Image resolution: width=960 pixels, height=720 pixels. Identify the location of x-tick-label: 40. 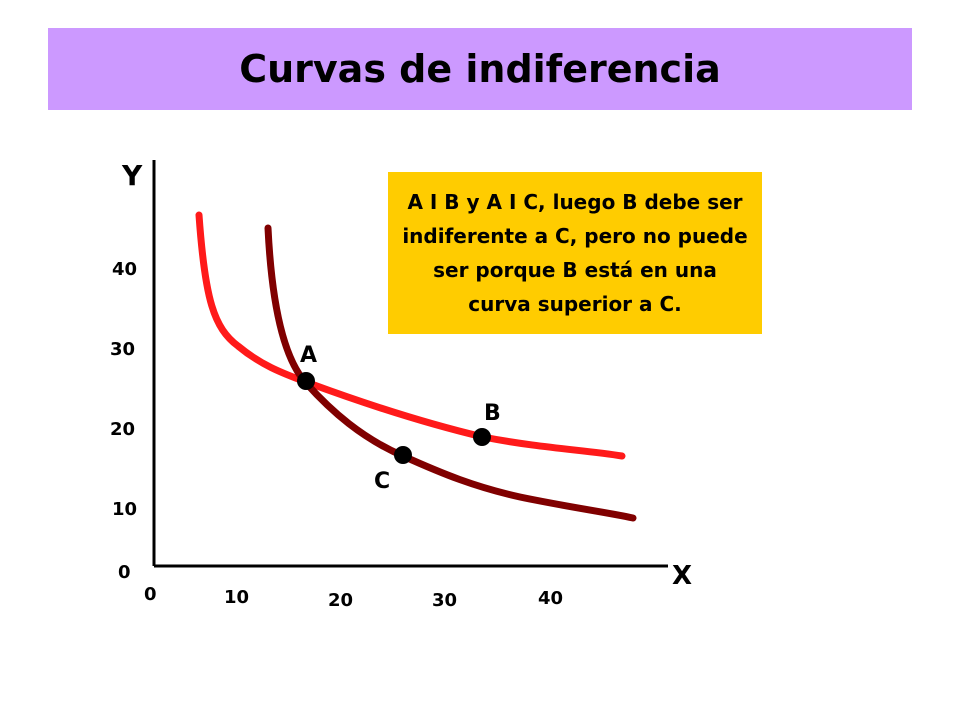
(550, 598).